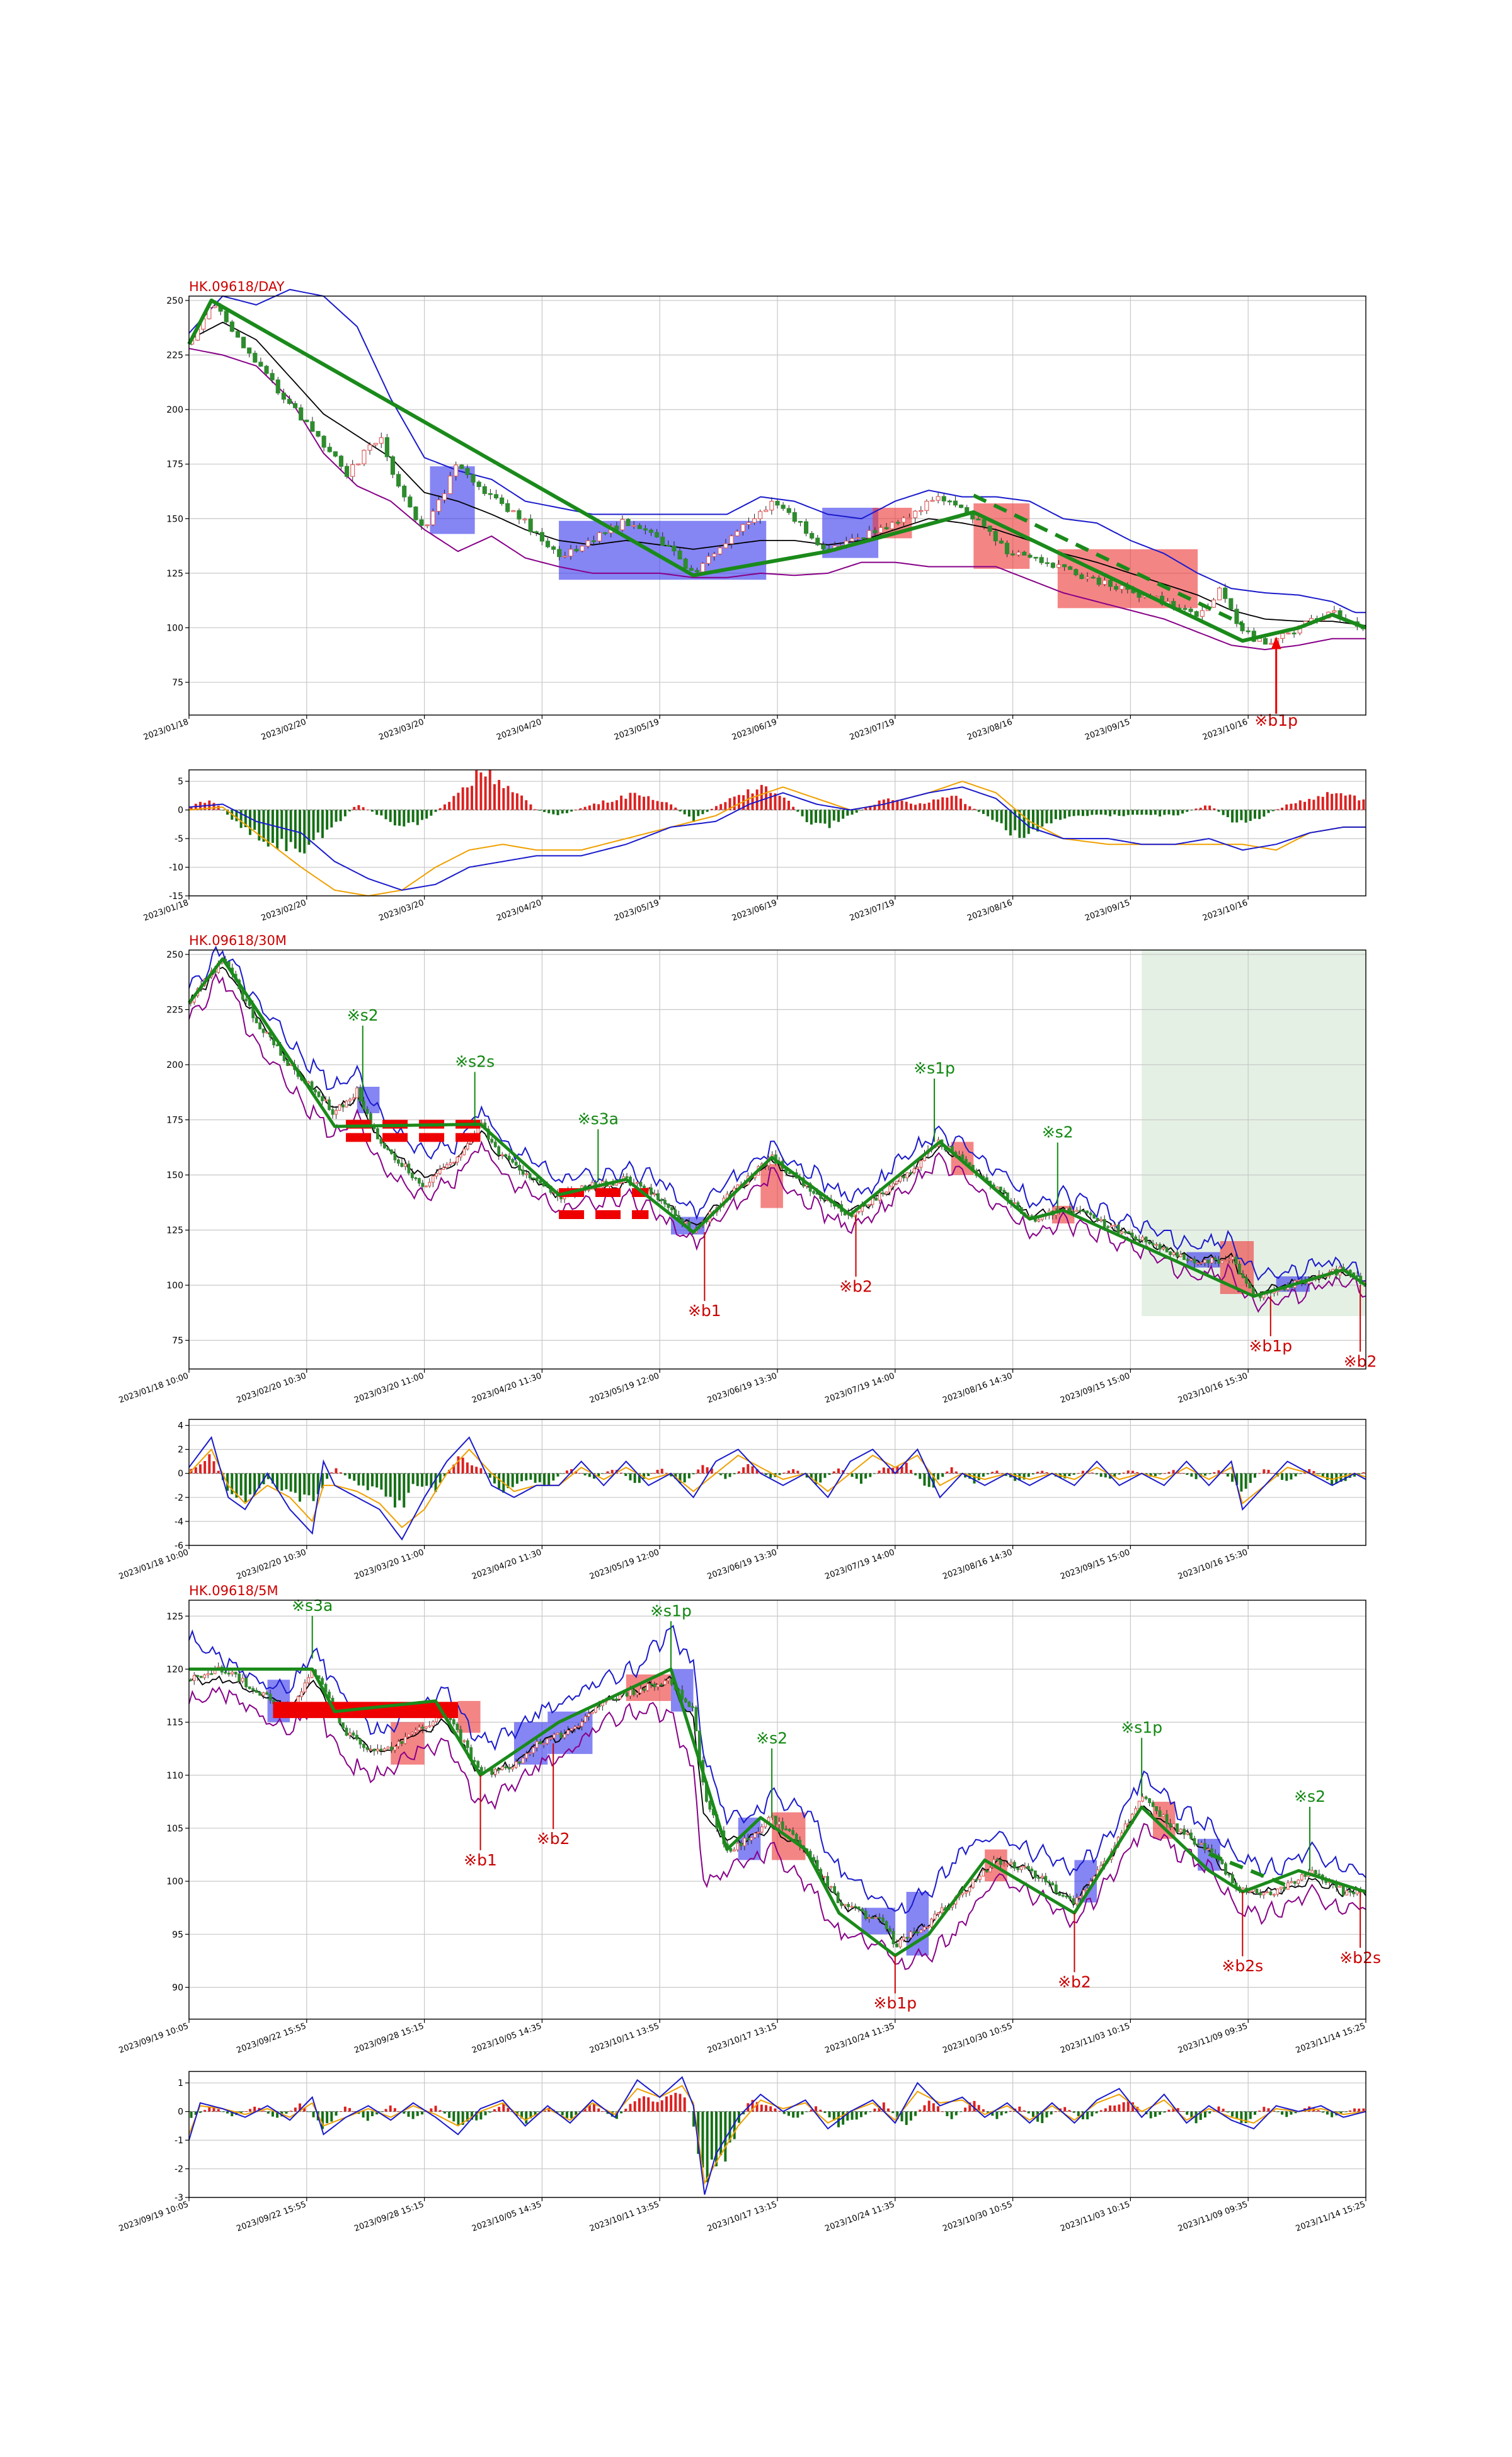  I want to click on y-tick-label: -3, so click(179, 2198).